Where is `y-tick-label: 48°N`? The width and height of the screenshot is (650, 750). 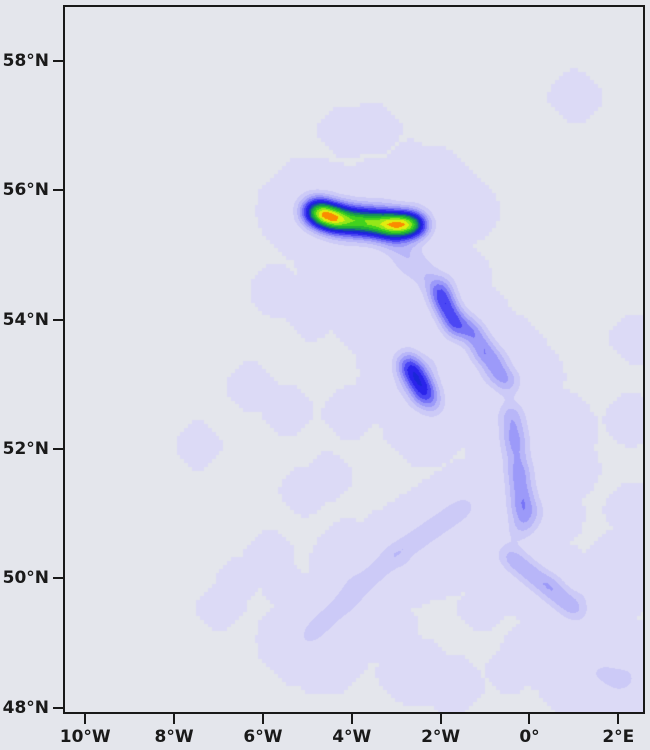 y-tick-label: 48°N is located at coordinates (25, 707).